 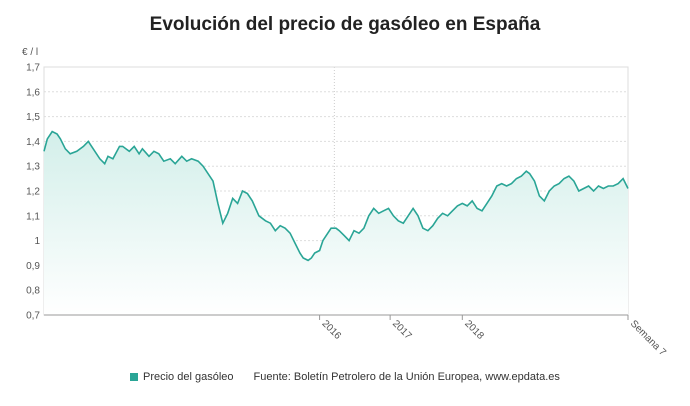 What do you see at coordinates (33, 68) in the screenshot?
I see `y-tick-label: 1,7` at bounding box center [33, 68].